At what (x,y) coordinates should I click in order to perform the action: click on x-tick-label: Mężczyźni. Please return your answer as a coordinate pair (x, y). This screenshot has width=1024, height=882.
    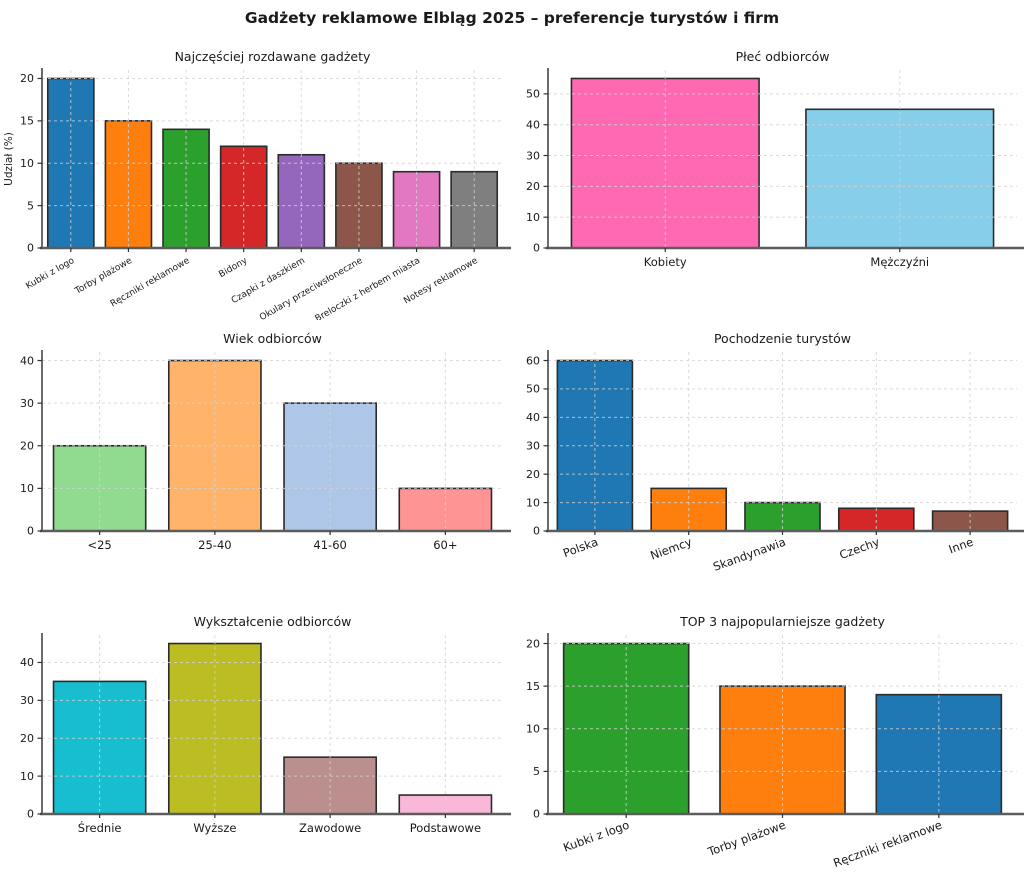
    Looking at the image, I should click on (899, 262).